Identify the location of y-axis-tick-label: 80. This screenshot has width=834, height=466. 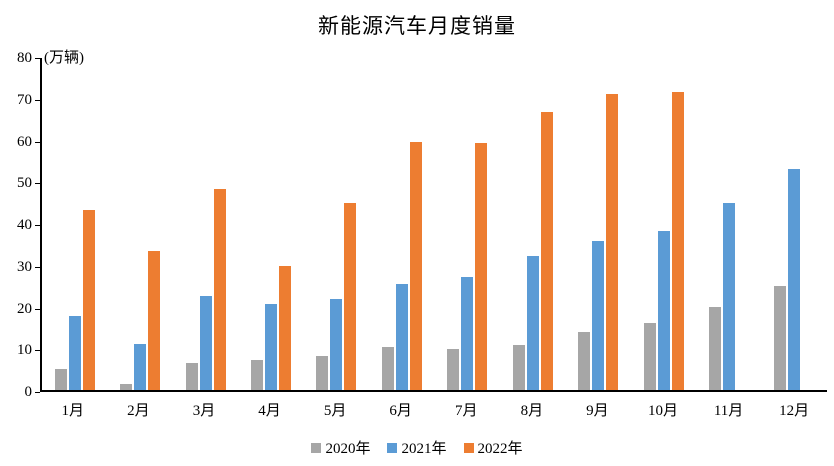
(24, 58).